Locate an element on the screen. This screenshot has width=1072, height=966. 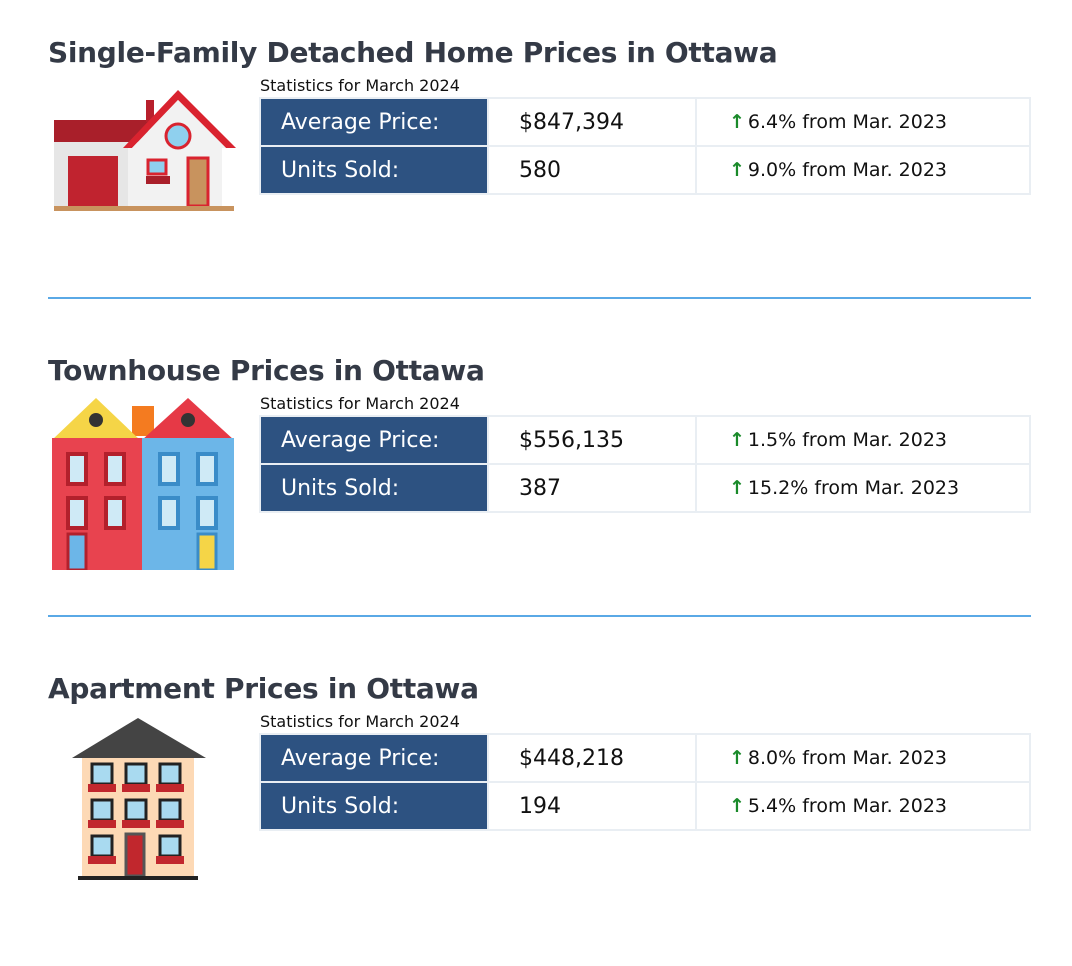
row-value: 387 is located at coordinates (592, 488).